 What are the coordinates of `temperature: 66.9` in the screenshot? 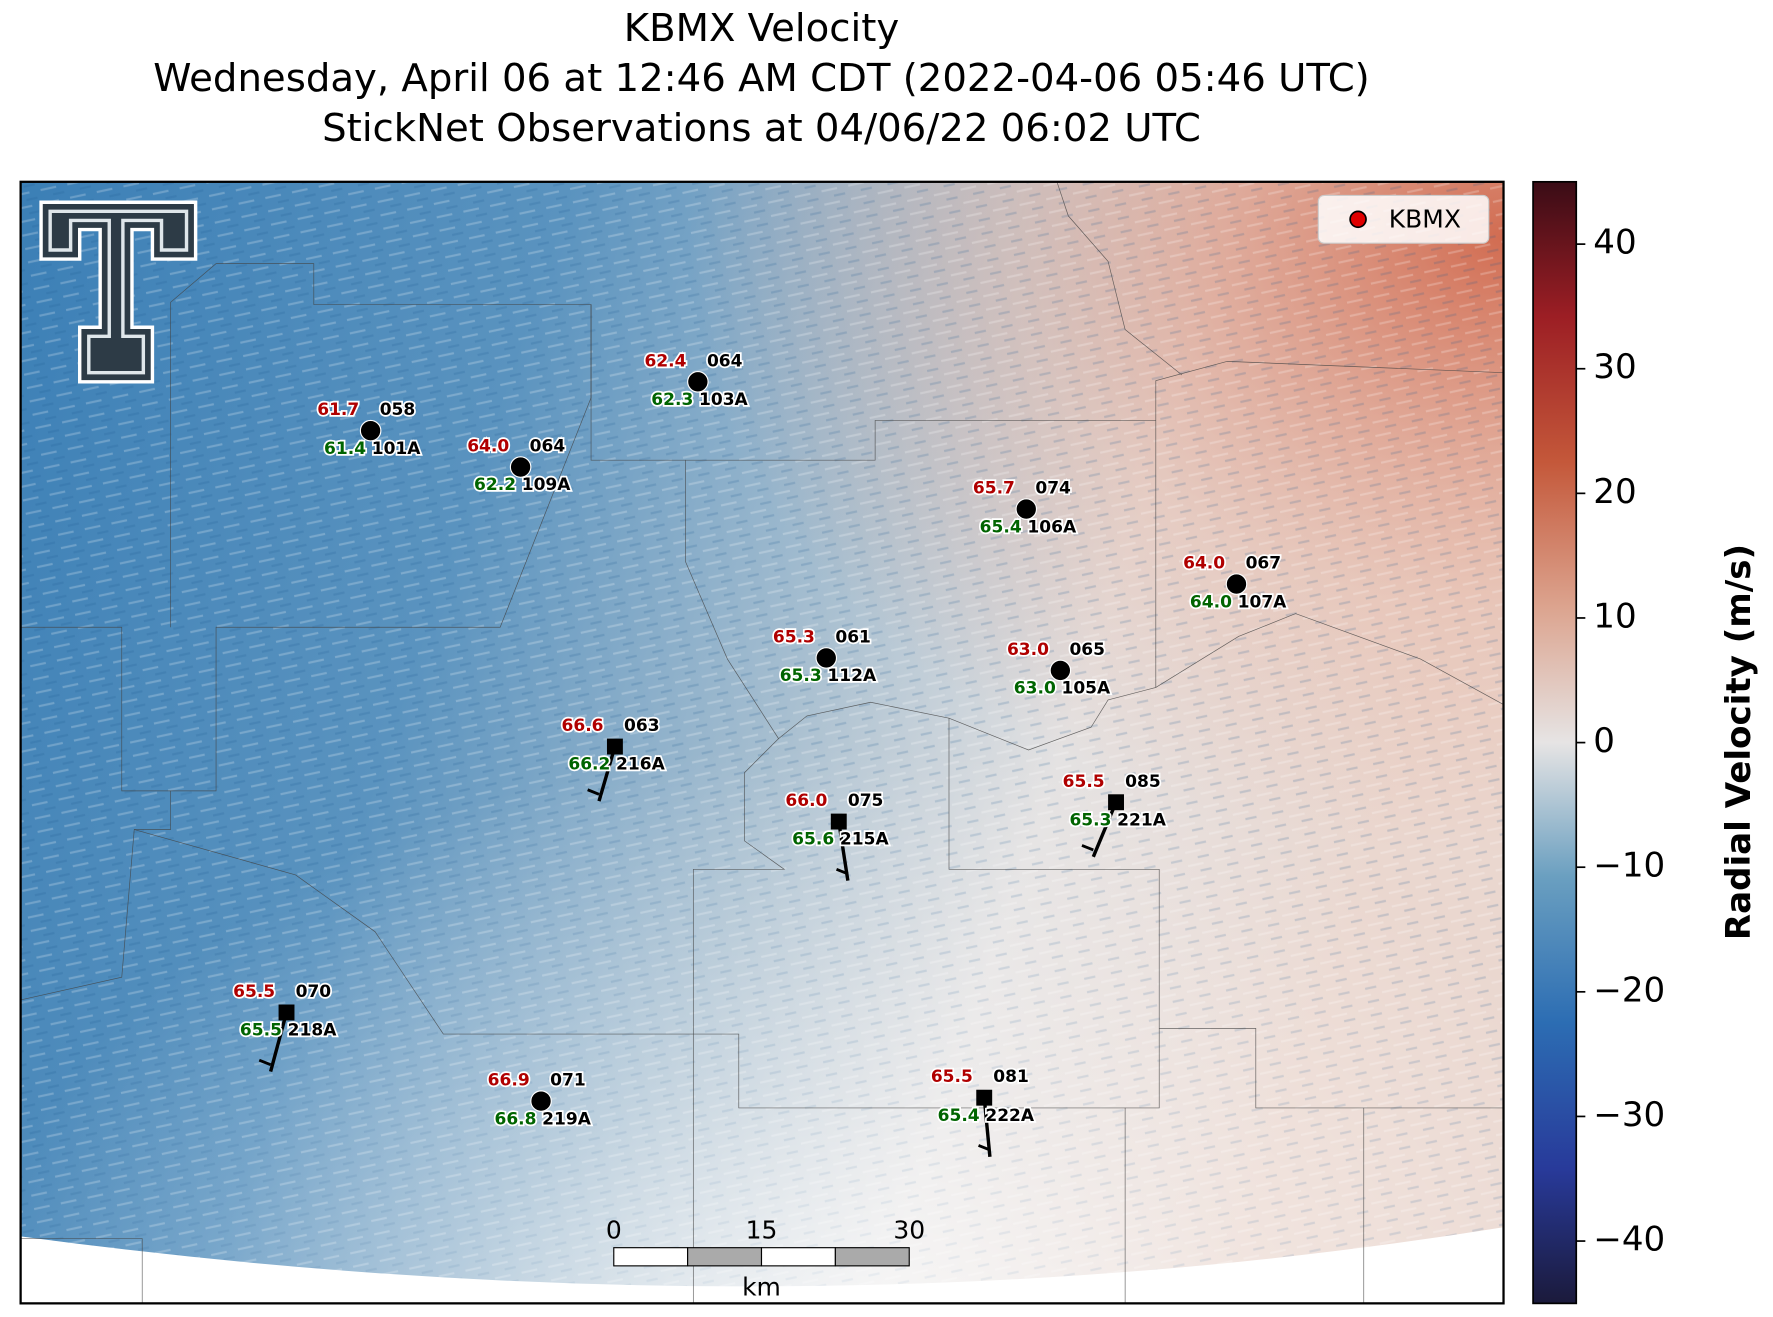 It's located at (509, 1081).